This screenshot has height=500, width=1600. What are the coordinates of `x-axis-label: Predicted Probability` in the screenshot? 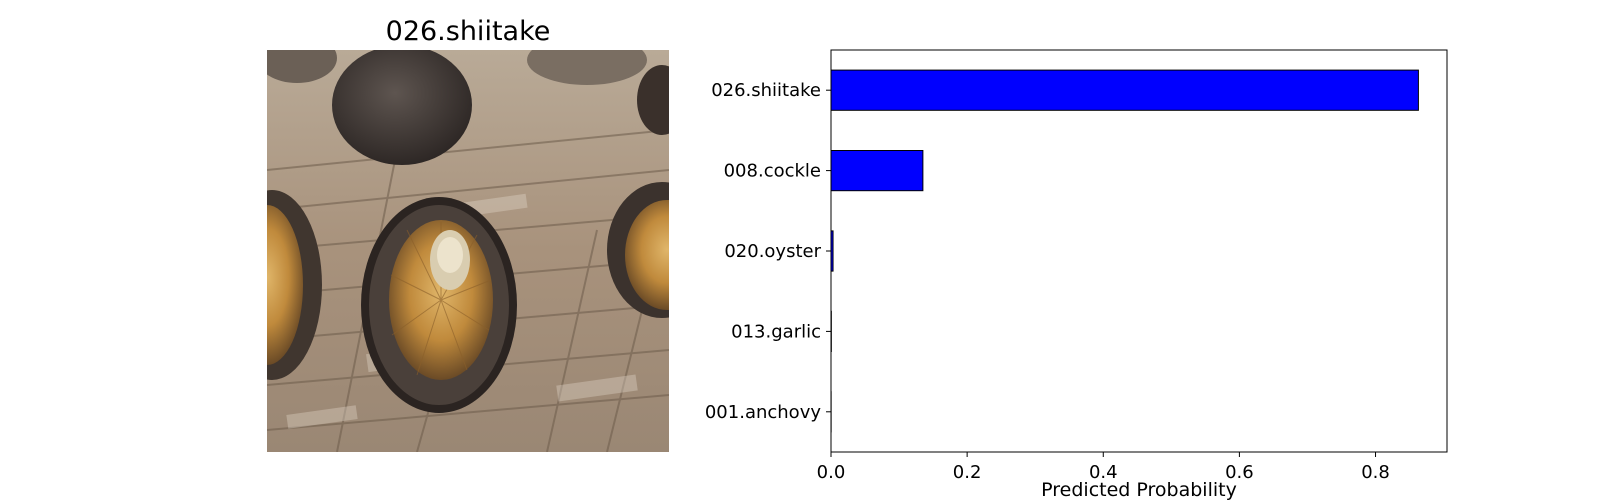 It's located at (1139, 489).